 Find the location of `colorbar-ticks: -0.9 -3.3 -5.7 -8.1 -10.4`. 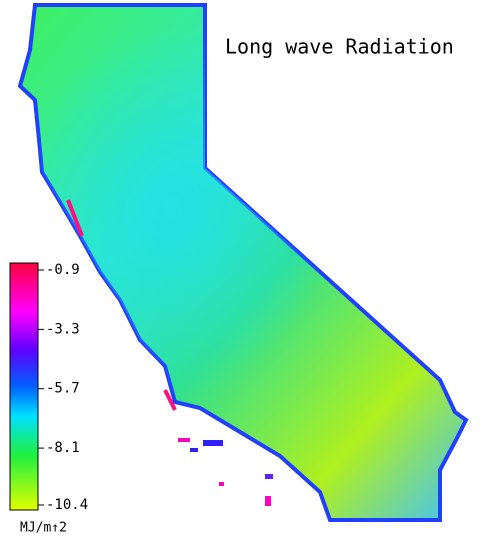

colorbar-ticks: -0.9 -3.3 -5.7 -8.1 -10.4 is located at coordinates (63, 387).